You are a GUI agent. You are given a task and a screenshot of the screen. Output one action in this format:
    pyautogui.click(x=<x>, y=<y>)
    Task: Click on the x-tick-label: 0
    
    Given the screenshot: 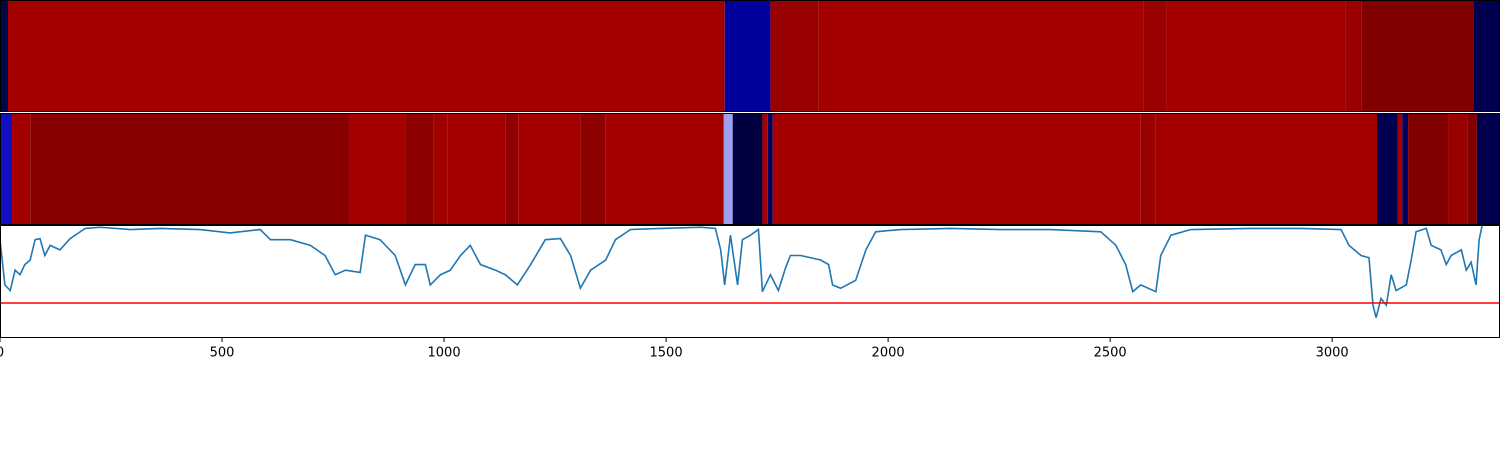 What is the action you would take?
    pyautogui.click(x=2, y=353)
    